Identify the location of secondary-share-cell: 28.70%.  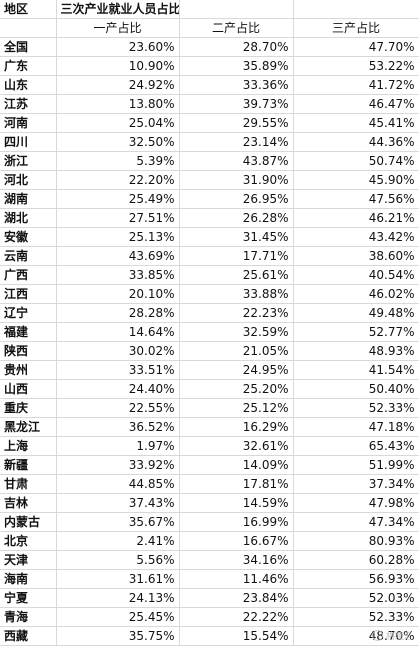
(236, 47).